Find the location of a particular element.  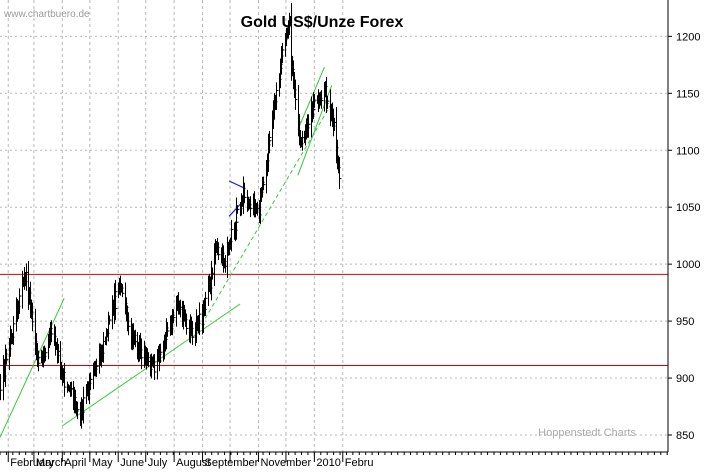

x-tick-label: September is located at coordinates (232, 463).